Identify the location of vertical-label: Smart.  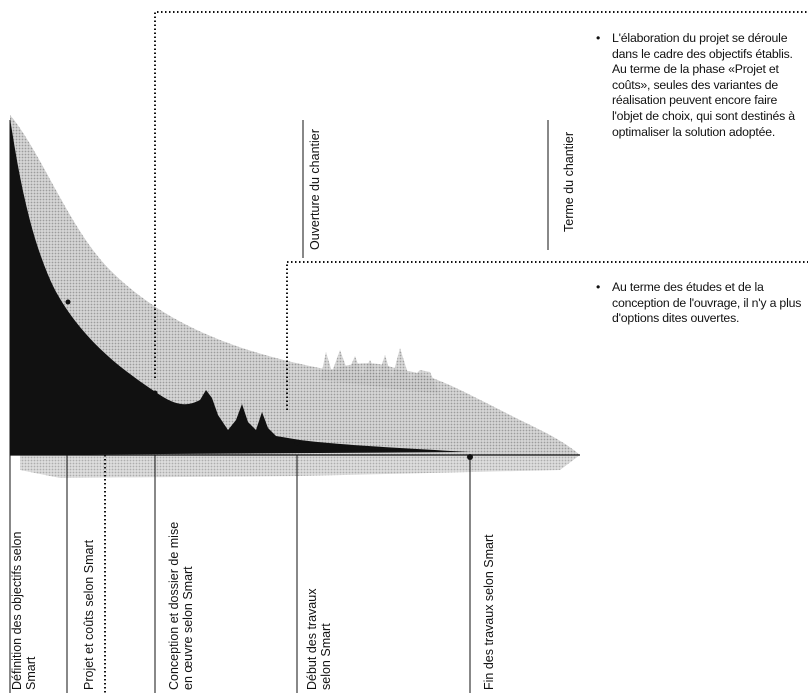
(31, 673).